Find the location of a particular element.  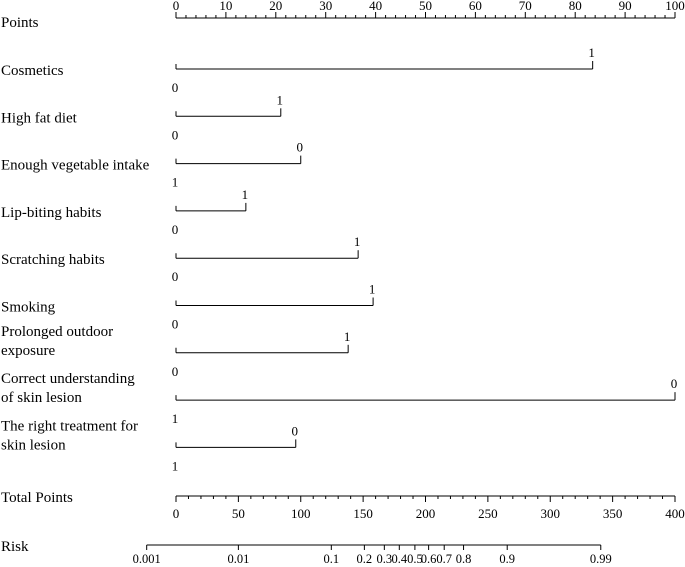

total-points-tick-label: 100 is located at coordinates (301, 513).